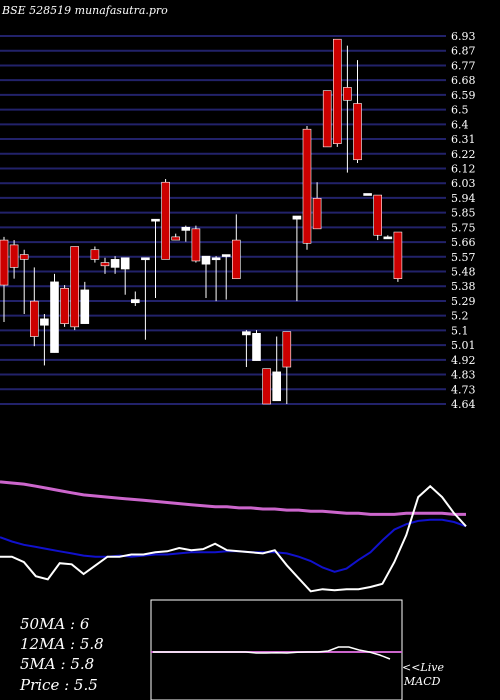 This screenshot has width=500, height=700. Describe the element at coordinates (463, 345) in the screenshot. I see `price-tick-label: 5.01` at that location.